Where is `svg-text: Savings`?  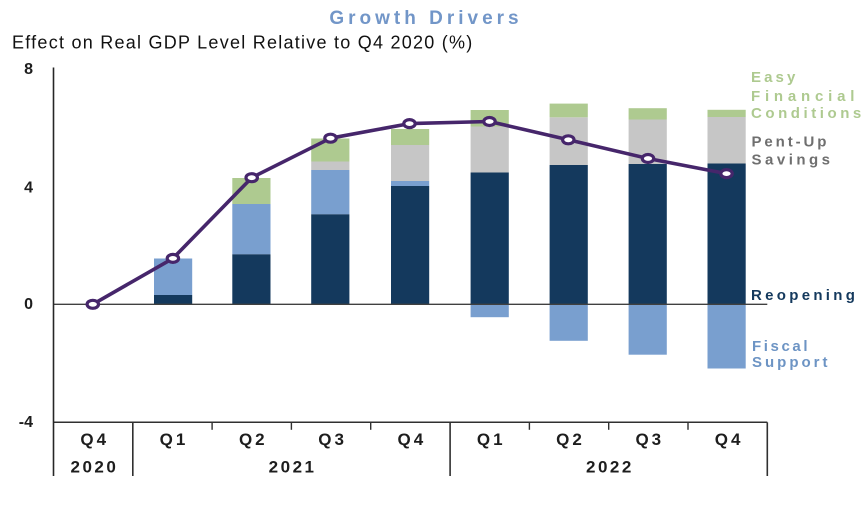
svg-text: Savings is located at coordinates (793, 159).